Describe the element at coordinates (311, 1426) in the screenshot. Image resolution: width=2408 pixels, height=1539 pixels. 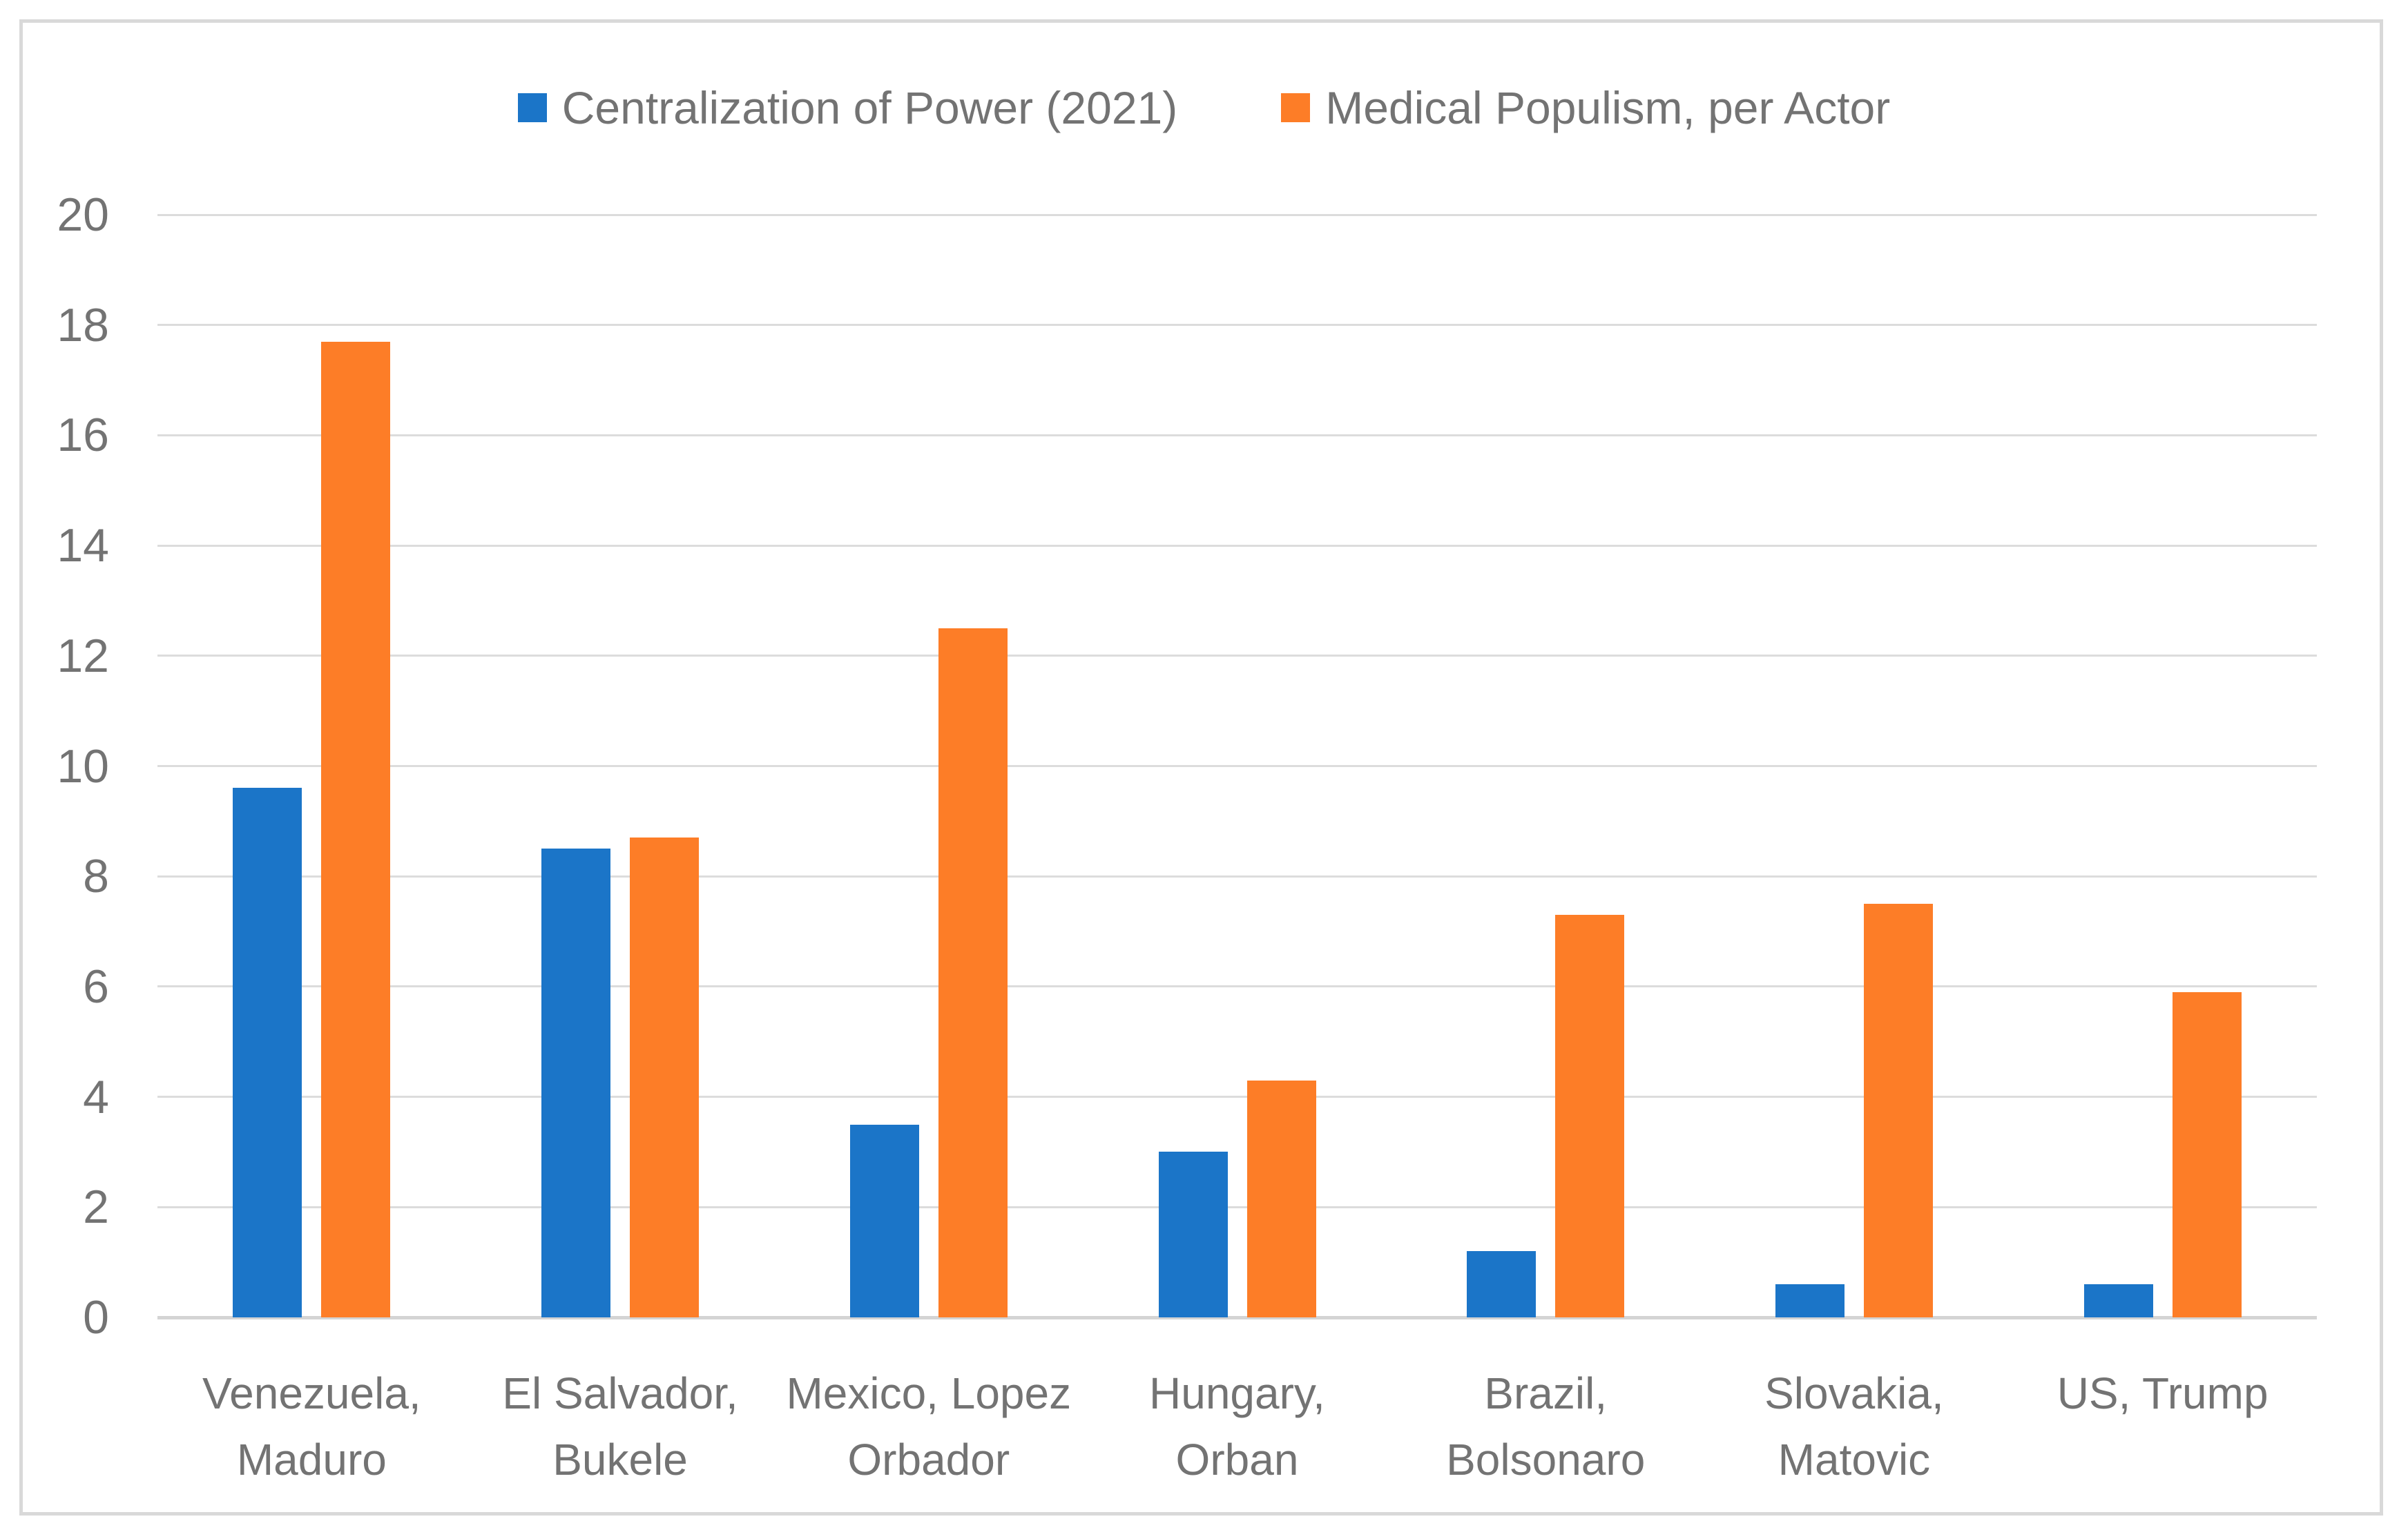
I see `x-category-label-1: Venezuela, Maduro` at that location.